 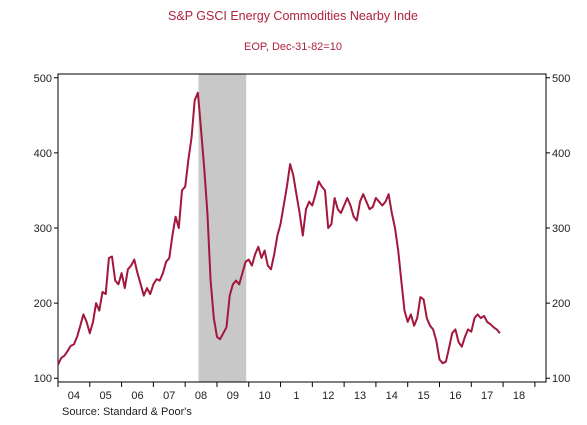 I want to click on x-axis: 04 05 06 07 08 09 10 1 12 13 14 15 16 17 18, so click(x=296, y=396).